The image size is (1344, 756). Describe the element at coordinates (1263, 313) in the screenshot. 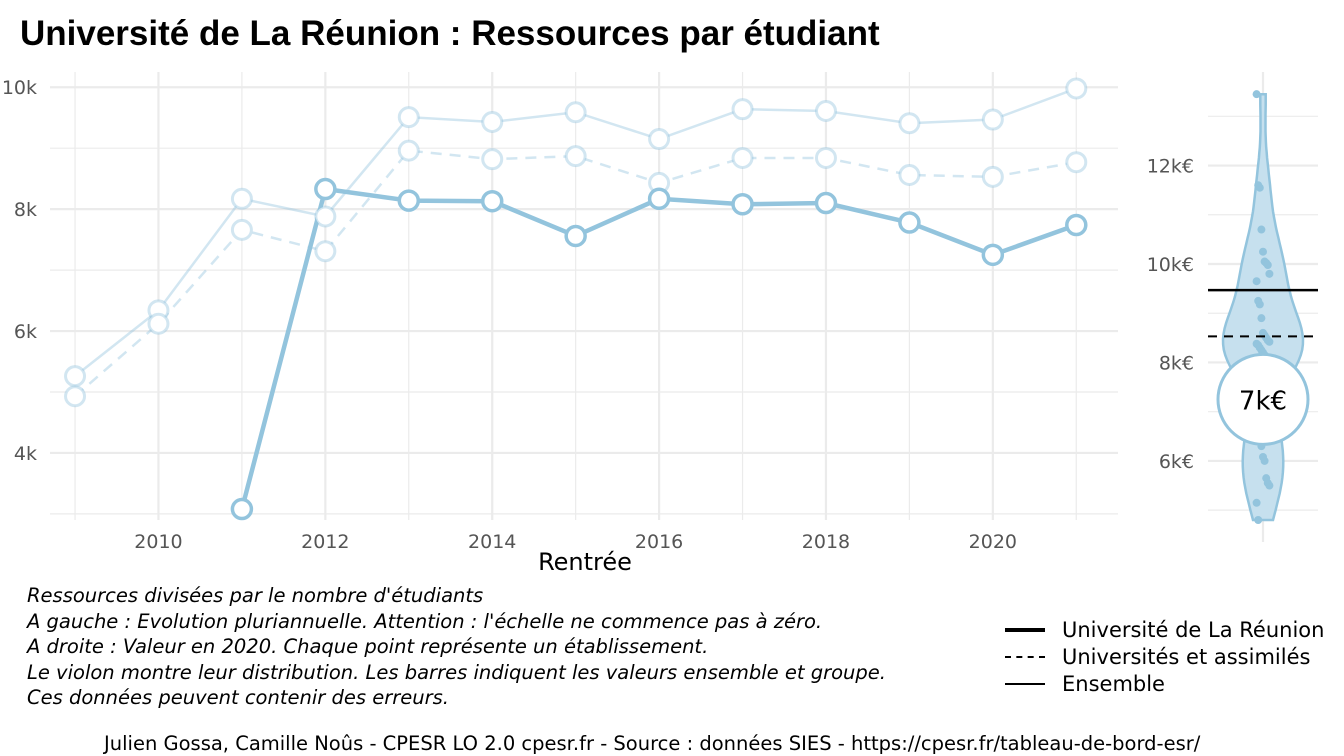

I see `reference-lines` at that location.